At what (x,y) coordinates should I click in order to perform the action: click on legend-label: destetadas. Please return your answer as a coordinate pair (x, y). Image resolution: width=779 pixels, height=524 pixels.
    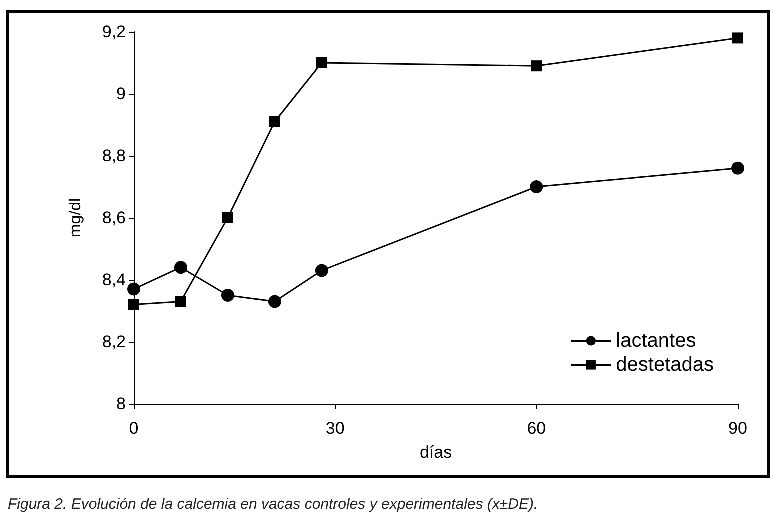
    Looking at the image, I should click on (665, 365).